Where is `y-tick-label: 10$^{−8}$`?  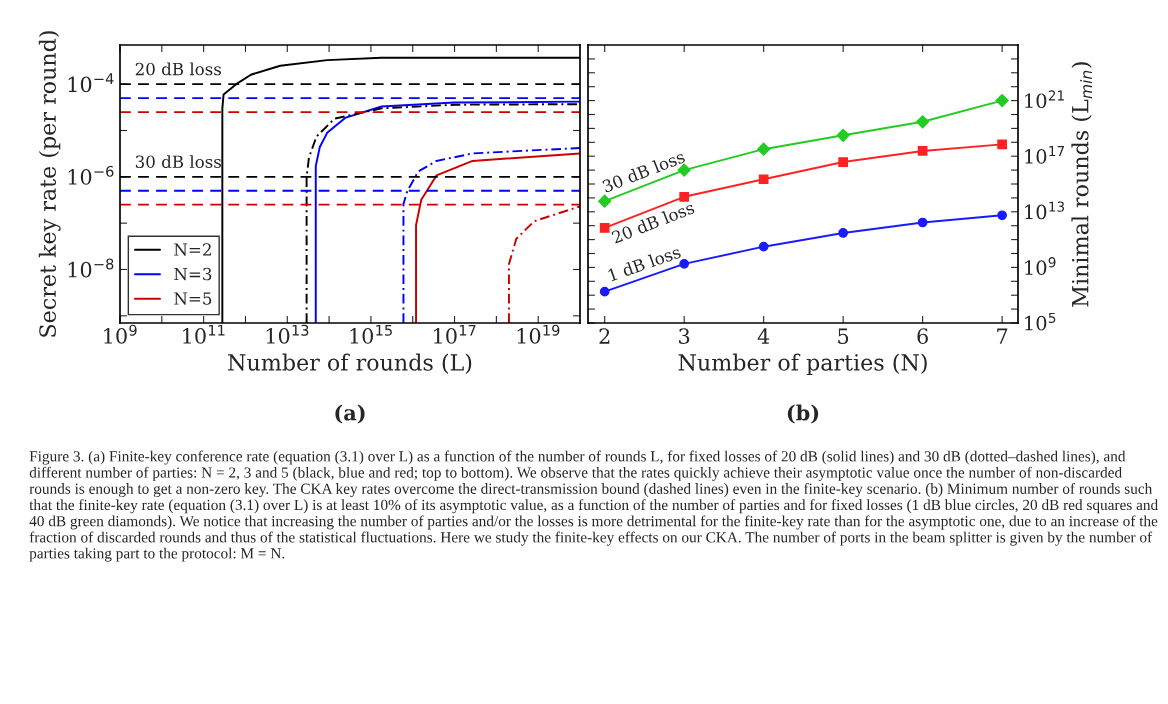 y-tick-label: 10$^{−8}$ is located at coordinates (91, 268).